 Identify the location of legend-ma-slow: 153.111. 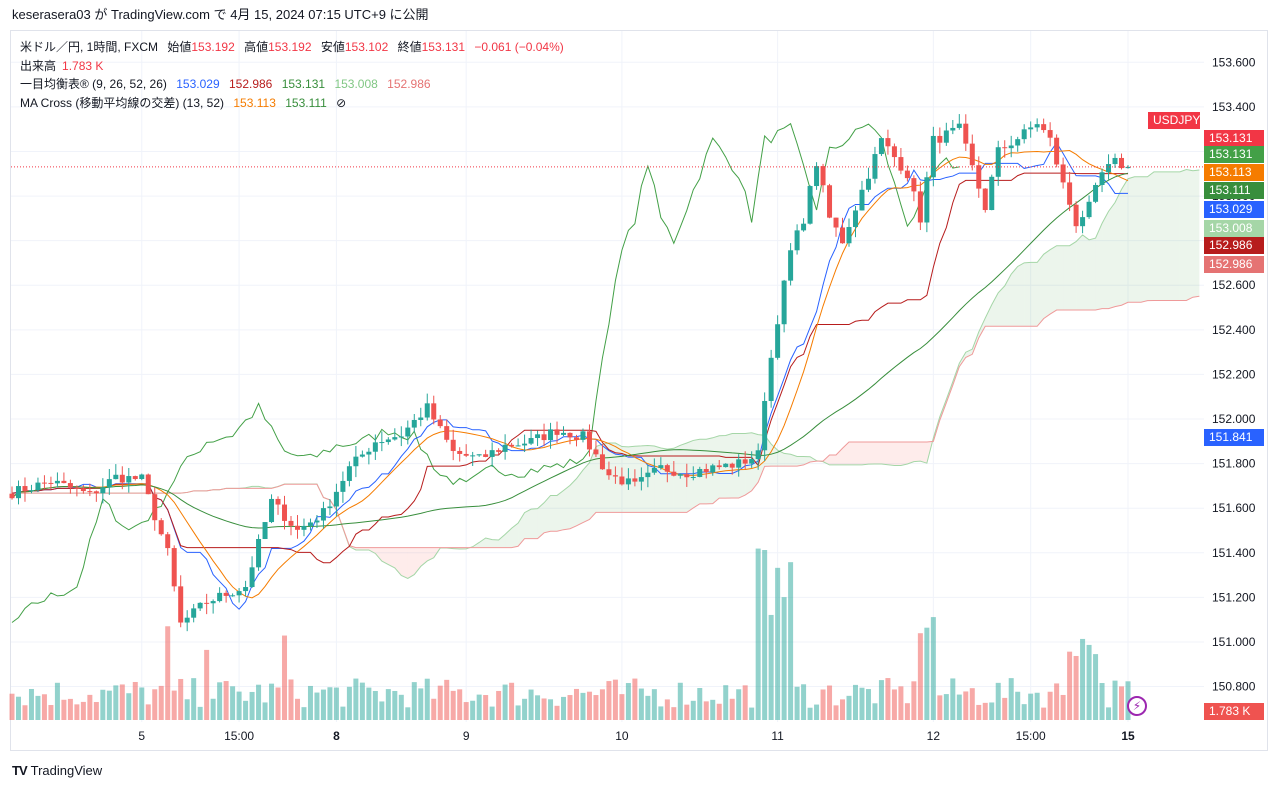
(306, 102).